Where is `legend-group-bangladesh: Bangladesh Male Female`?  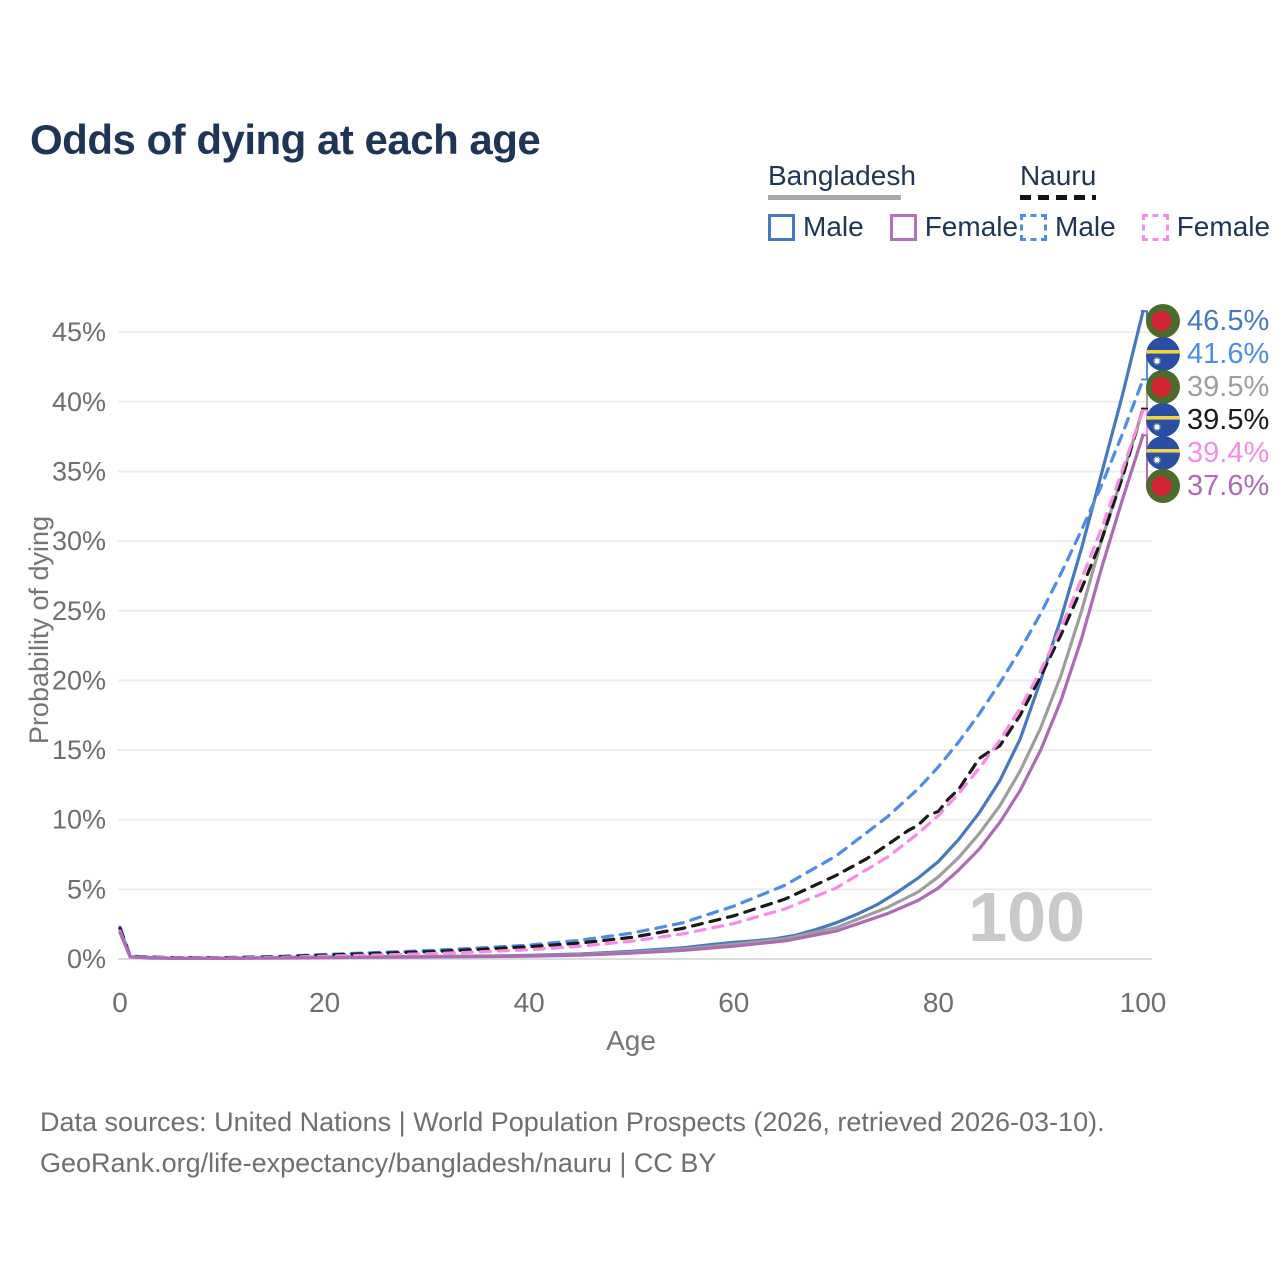 legend-group-bangladesh: Bangladesh Male Female is located at coordinates (893, 201).